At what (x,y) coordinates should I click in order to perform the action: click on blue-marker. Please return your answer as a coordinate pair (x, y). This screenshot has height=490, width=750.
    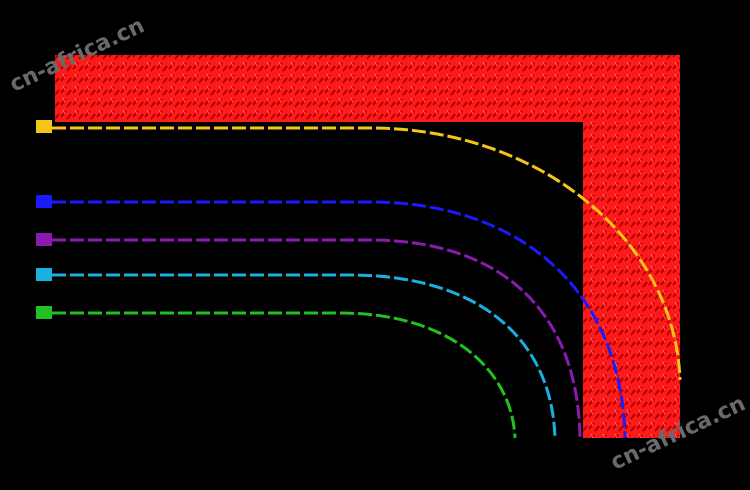
    Looking at the image, I should click on (44, 201).